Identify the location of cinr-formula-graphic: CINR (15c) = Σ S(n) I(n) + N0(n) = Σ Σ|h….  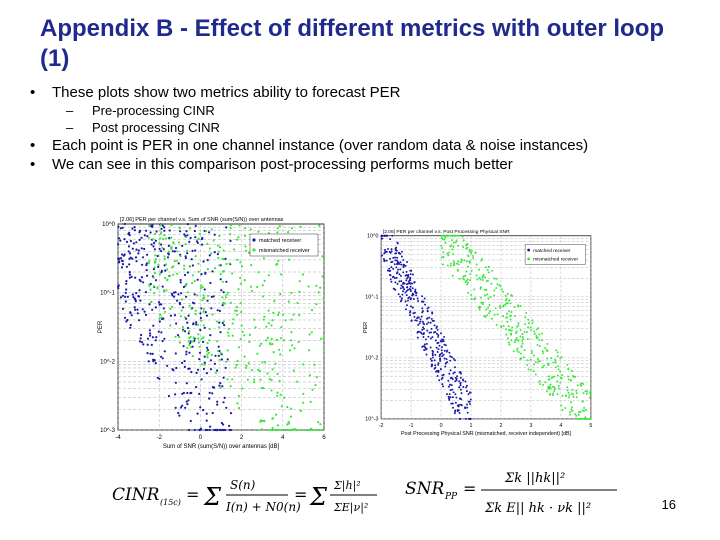
(244, 496).